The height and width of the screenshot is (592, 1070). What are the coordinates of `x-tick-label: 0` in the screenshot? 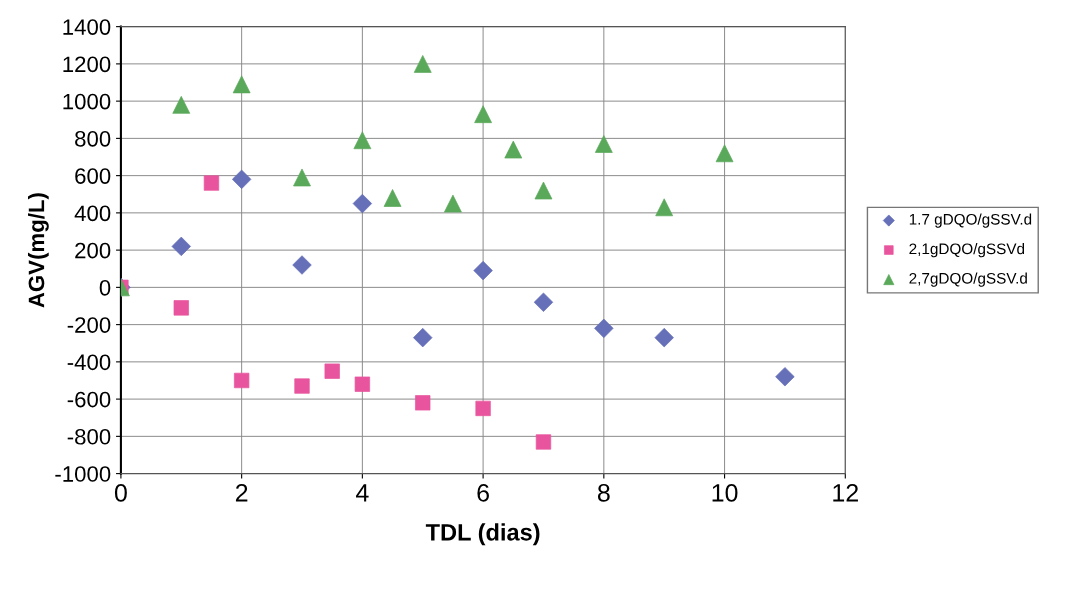 It's located at (120, 492).